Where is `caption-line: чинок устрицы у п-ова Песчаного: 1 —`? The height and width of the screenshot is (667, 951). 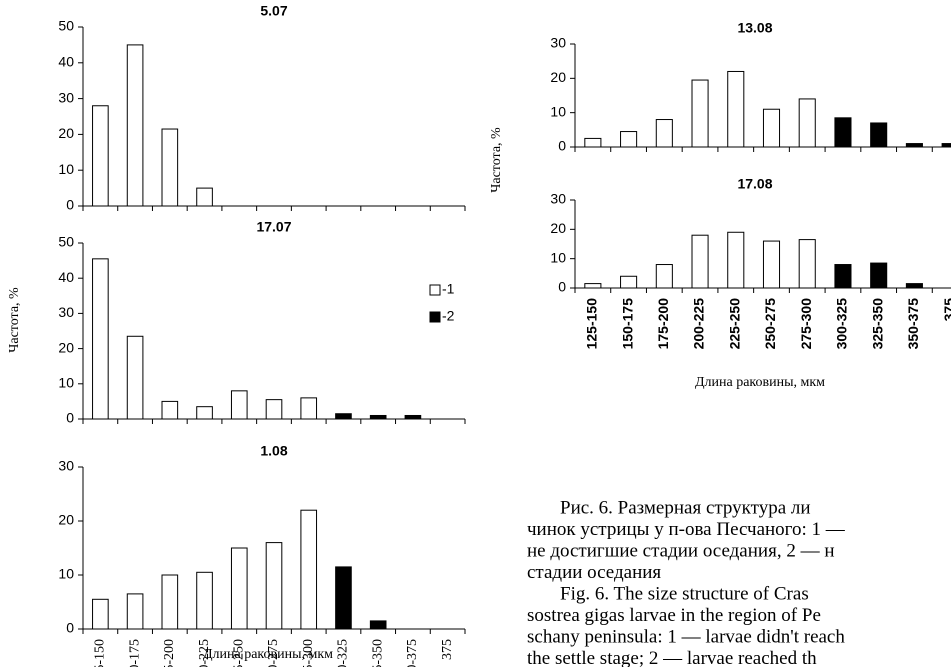 caption-line: чинок устрицы у п-ова Песчаного: 1 — is located at coordinates (686, 529).